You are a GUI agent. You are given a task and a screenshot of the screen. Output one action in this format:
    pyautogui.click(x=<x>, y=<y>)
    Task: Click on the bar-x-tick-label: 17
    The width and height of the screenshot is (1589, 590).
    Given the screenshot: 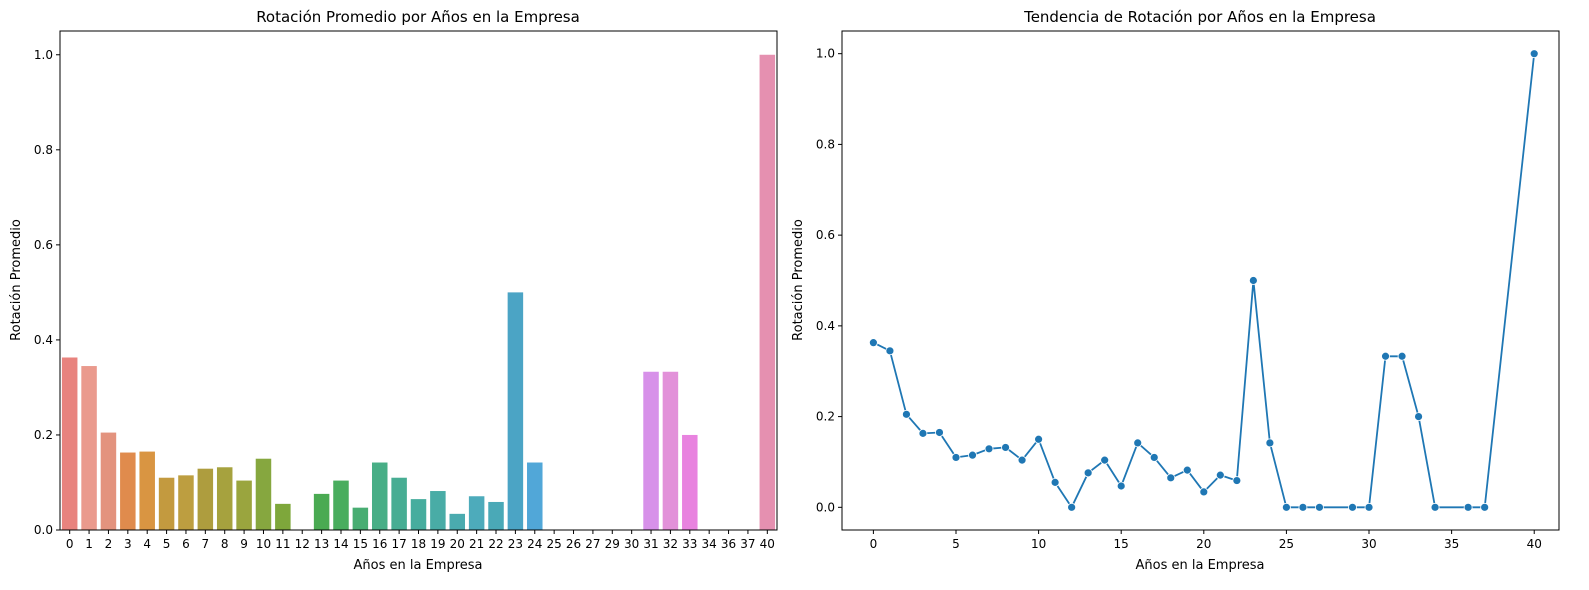 What is the action you would take?
    pyautogui.click(x=398, y=544)
    